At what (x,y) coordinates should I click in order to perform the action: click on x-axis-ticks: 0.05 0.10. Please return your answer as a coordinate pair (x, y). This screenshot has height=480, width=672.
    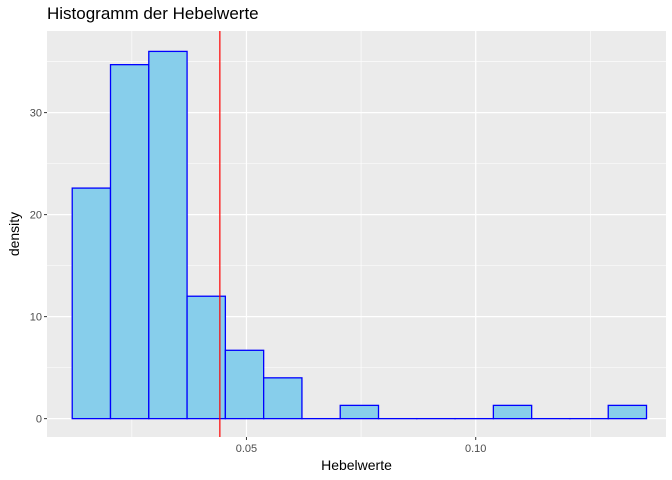
    Looking at the image, I should click on (361, 446).